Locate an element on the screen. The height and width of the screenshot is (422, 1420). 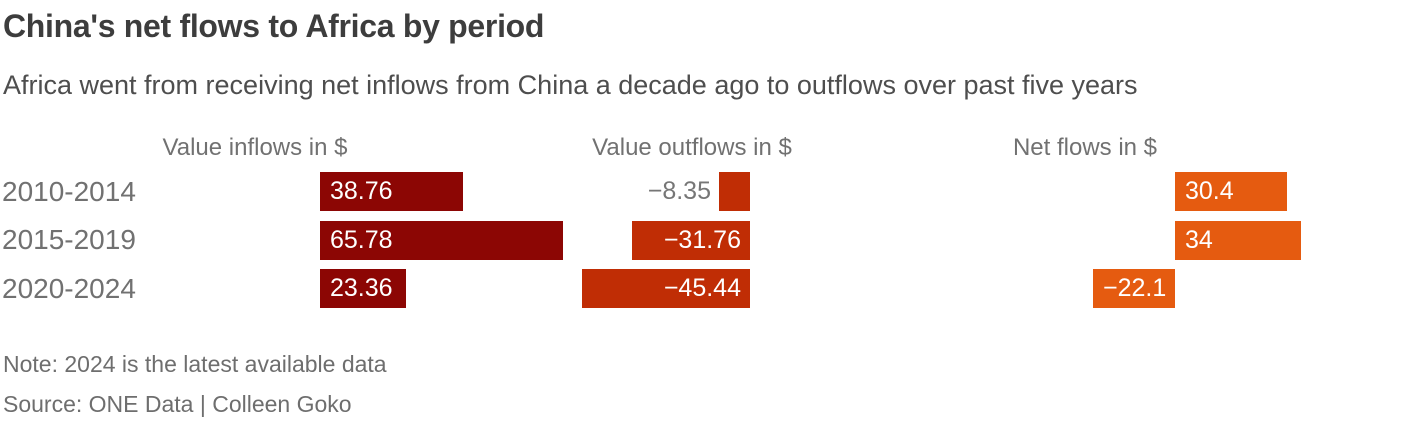
bar-value-outflows-in-2020-2024: −45.44 is located at coordinates (666, 288).